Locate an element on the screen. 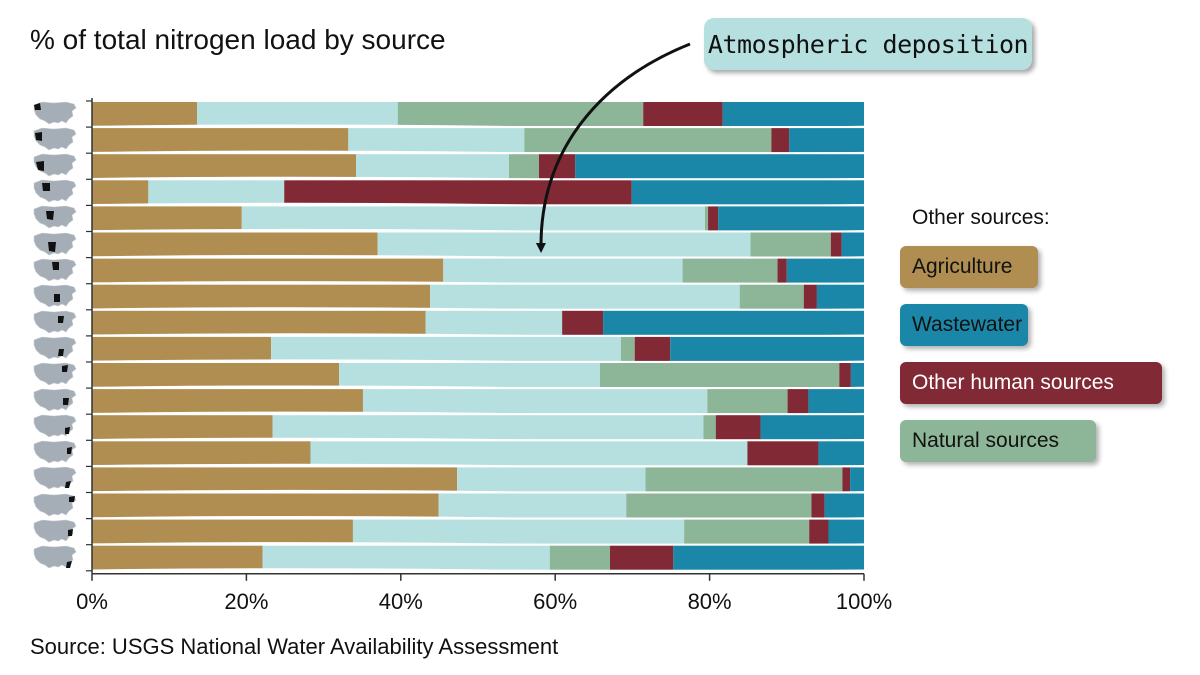 Image resolution: width=1200 pixels, height=675 pixels. legend-item-wastewater: Wastewater is located at coordinates (964, 325).